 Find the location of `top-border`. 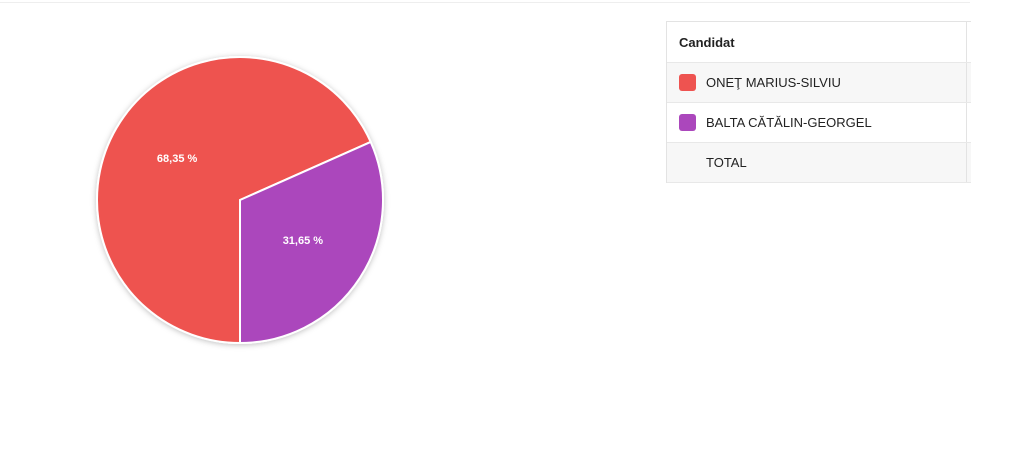

top-border is located at coordinates (485, 2).